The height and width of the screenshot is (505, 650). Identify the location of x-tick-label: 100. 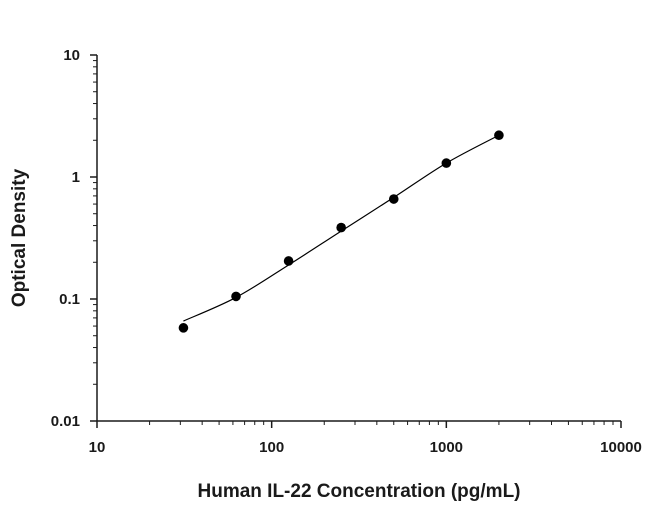
(271, 447).